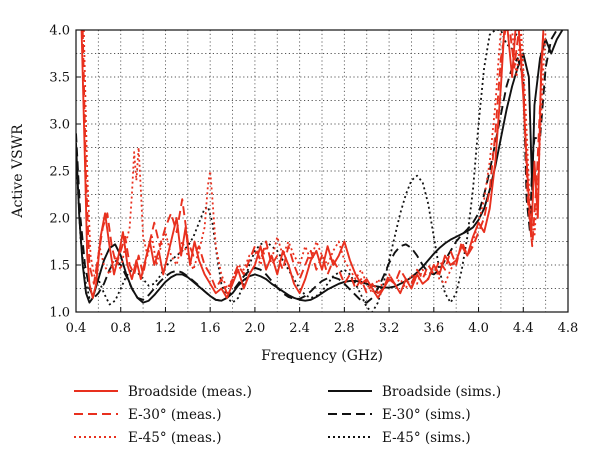 This screenshot has height=471, width=600. Describe the element at coordinates (190, 392) in the screenshot. I see `legend-label-0: Broadside (meas.)` at that location.